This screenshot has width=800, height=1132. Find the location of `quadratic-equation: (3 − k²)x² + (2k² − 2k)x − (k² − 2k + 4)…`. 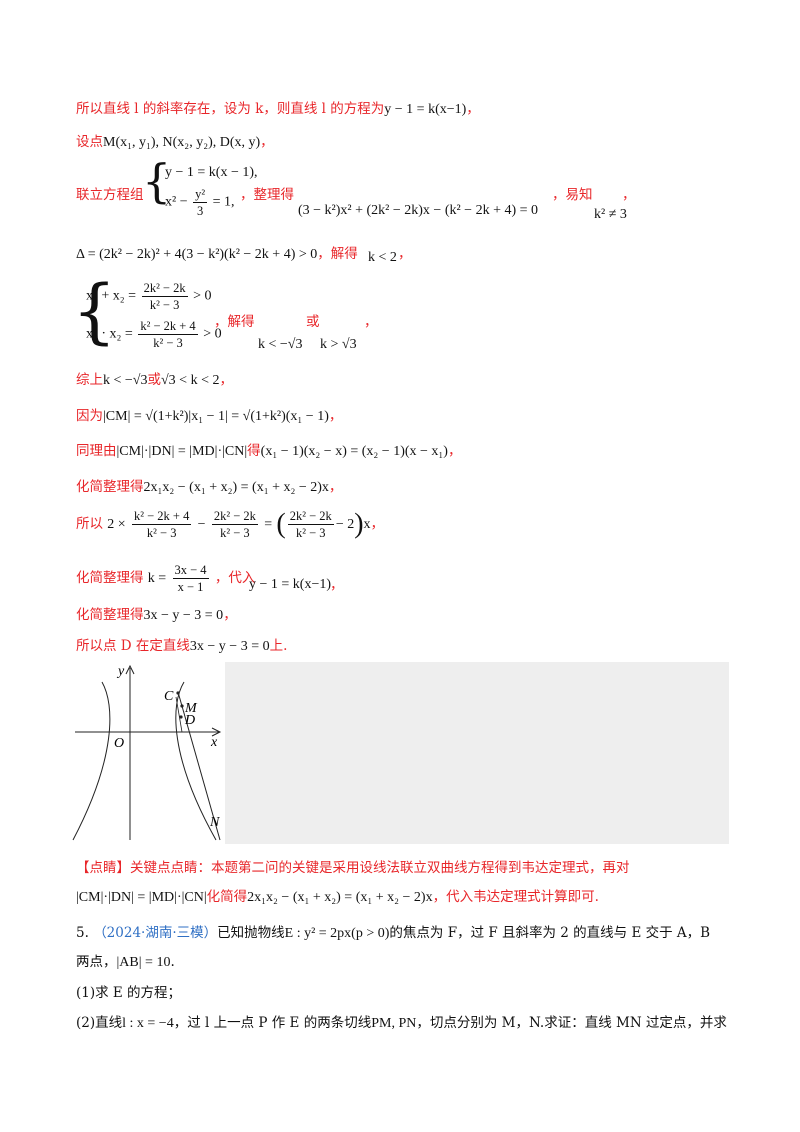

quadratic-equation: (3 − k²)x² + (2k² − 2k)x − (k² − 2k + 4)… is located at coordinates (418, 210).